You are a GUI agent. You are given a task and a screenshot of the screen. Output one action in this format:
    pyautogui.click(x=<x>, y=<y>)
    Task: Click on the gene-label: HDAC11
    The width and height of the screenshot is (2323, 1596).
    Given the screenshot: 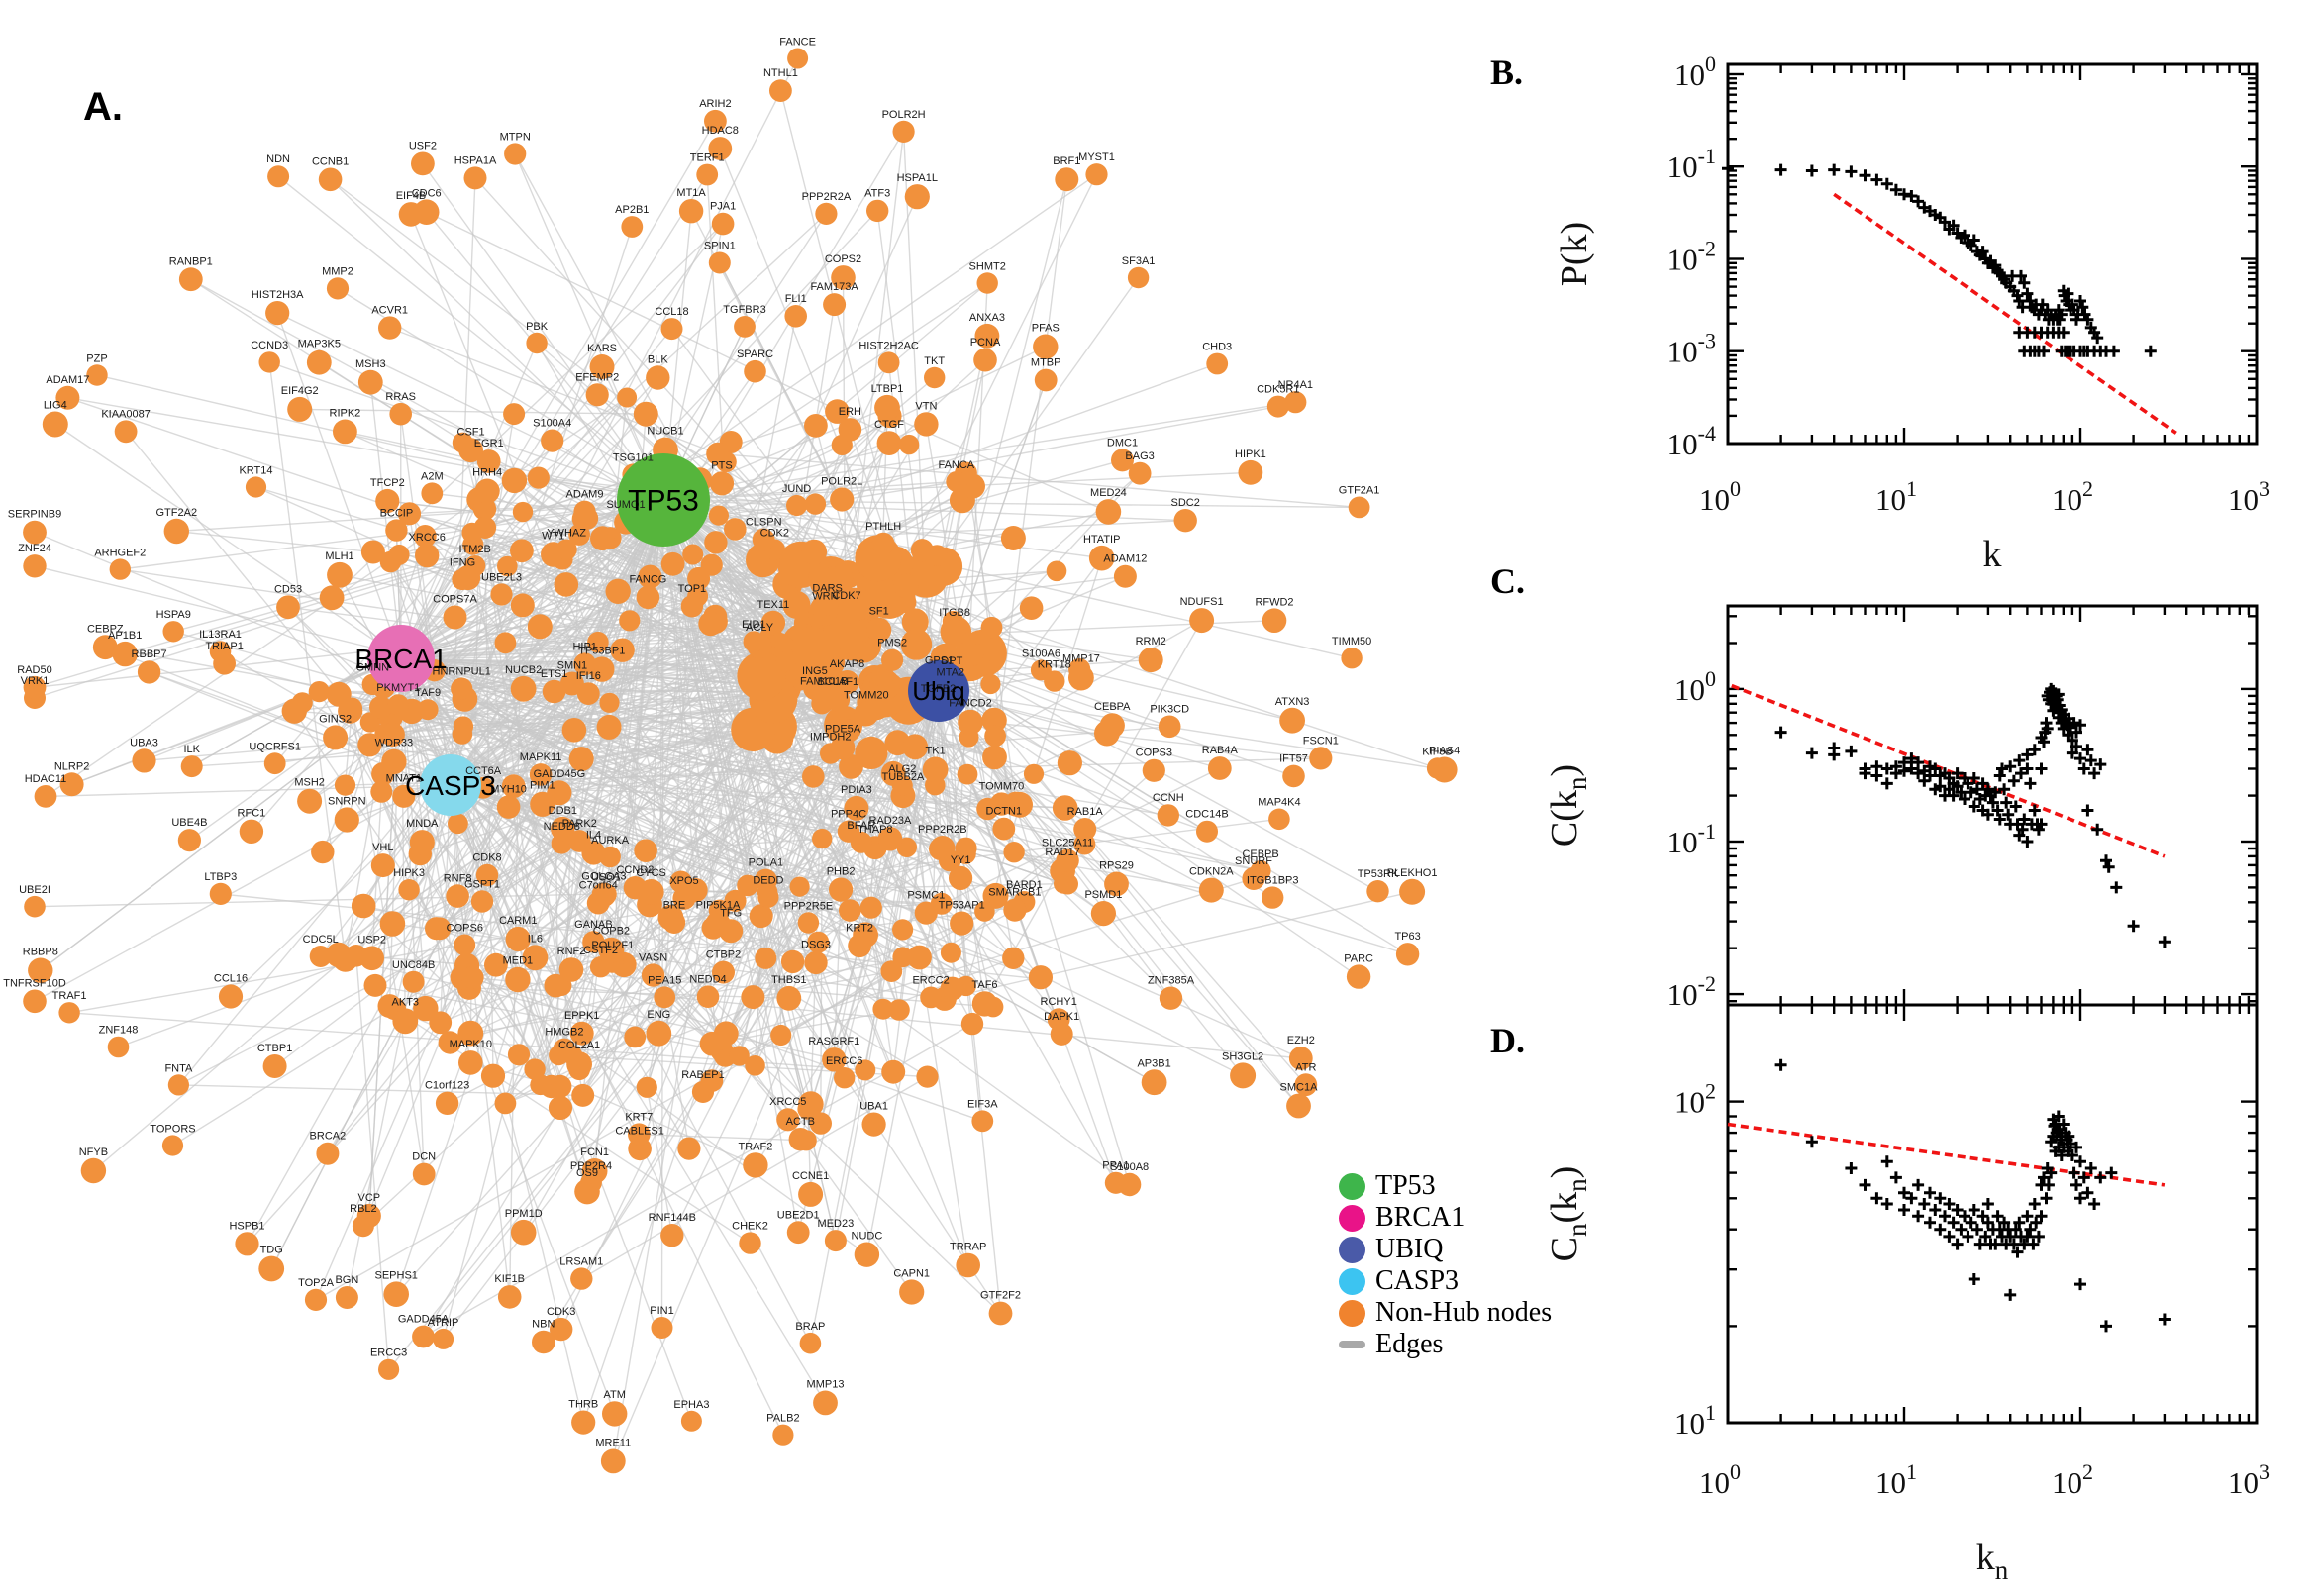 What is the action you would take?
    pyautogui.click(x=46, y=779)
    